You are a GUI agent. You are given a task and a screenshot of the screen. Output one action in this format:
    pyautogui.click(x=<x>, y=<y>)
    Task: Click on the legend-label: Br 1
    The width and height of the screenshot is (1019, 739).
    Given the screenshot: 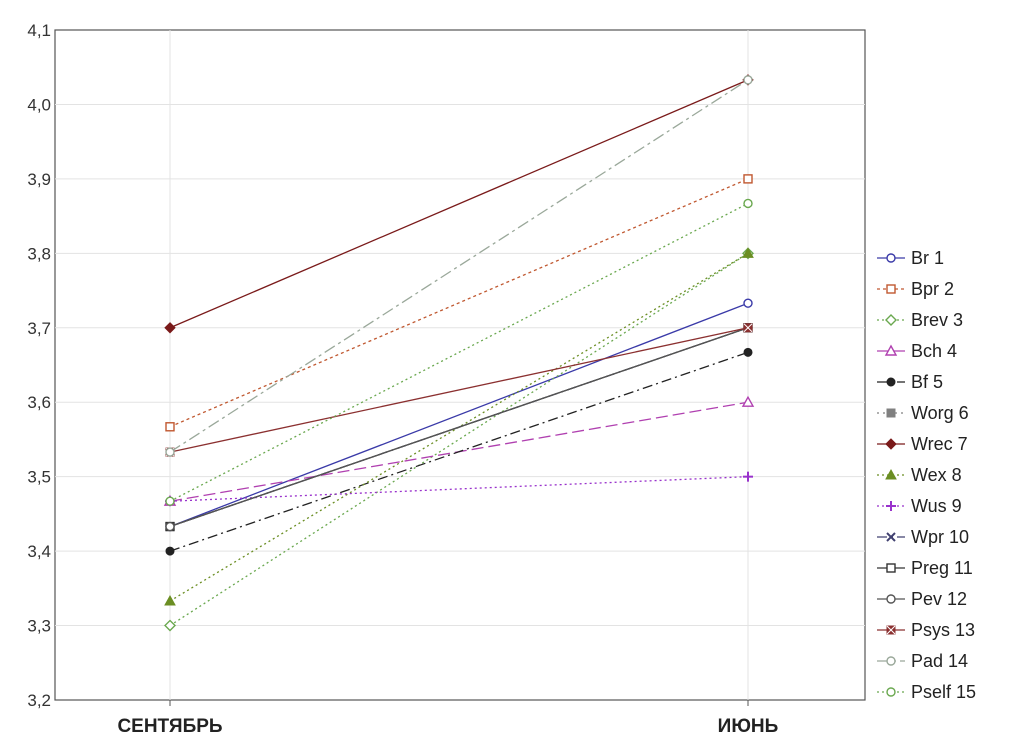 What is the action you would take?
    pyautogui.click(x=927, y=258)
    